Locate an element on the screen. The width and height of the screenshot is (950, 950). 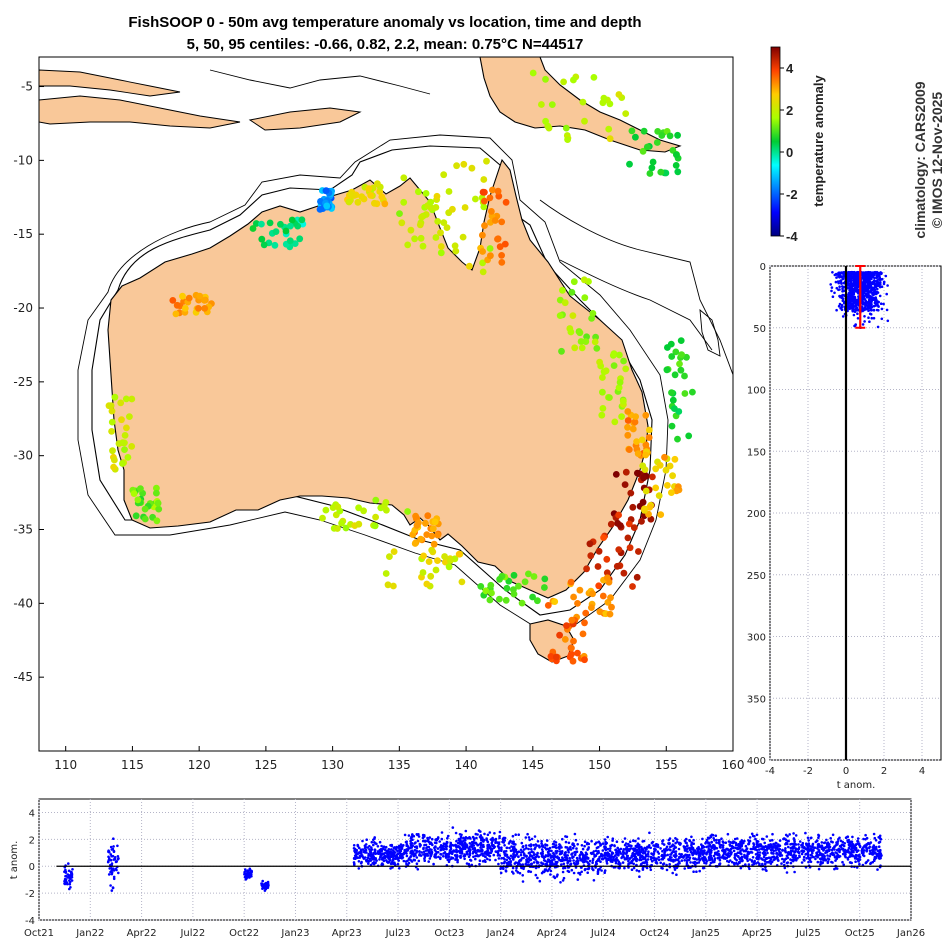
depth-x-label: t anom. is located at coordinates (856, 785).